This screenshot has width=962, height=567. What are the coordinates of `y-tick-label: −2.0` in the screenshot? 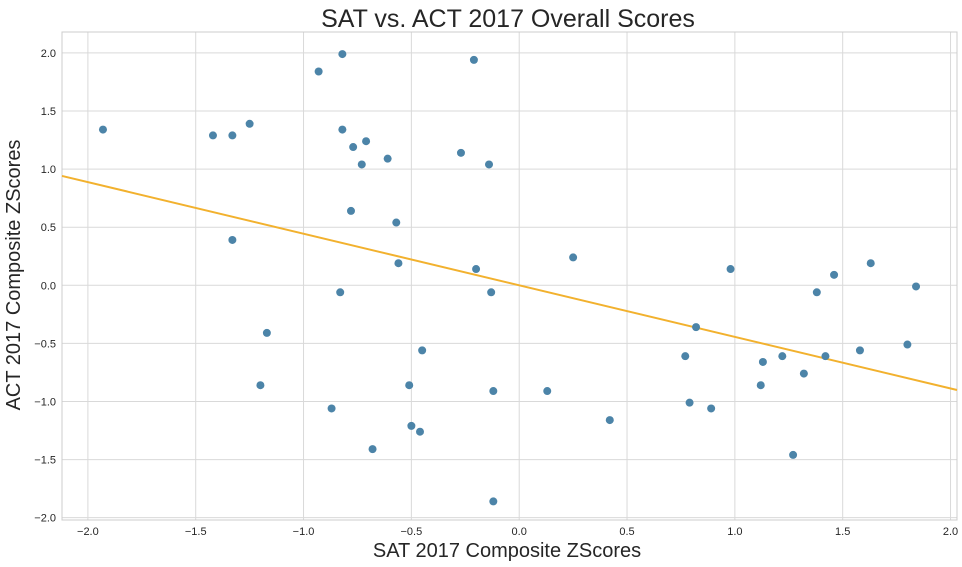 It's located at (45, 519).